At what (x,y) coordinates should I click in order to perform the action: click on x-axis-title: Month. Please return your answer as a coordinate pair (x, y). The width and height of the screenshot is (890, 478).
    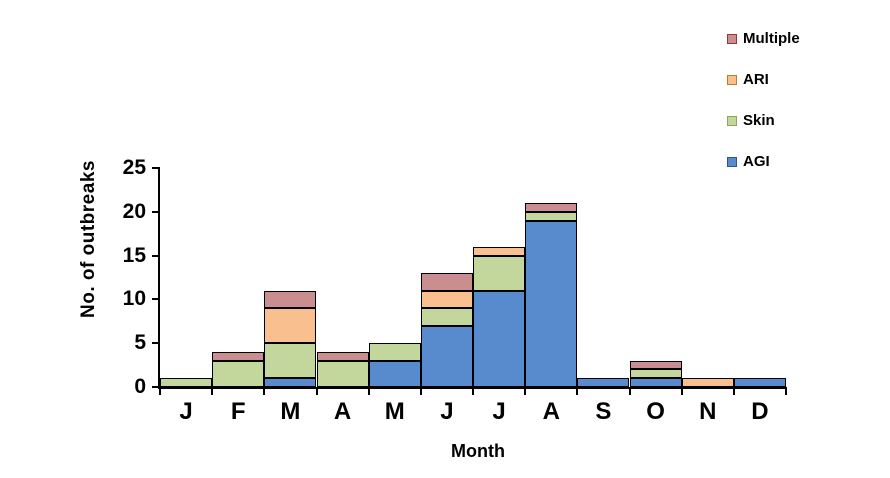
    Looking at the image, I should click on (478, 451).